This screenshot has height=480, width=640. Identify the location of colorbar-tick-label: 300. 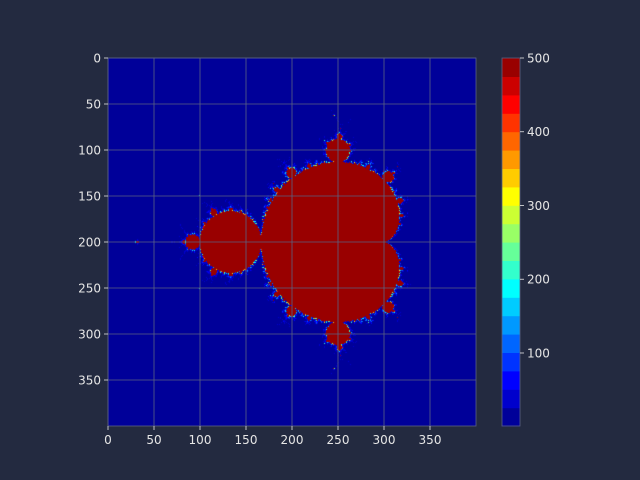
(538, 206).